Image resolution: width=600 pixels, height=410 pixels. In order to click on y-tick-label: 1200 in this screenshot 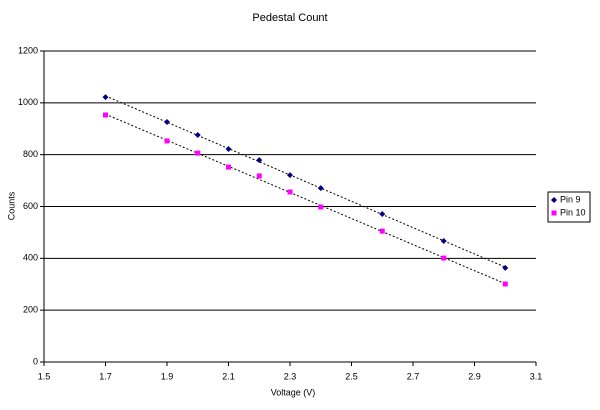, I will do `click(28, 50)`.